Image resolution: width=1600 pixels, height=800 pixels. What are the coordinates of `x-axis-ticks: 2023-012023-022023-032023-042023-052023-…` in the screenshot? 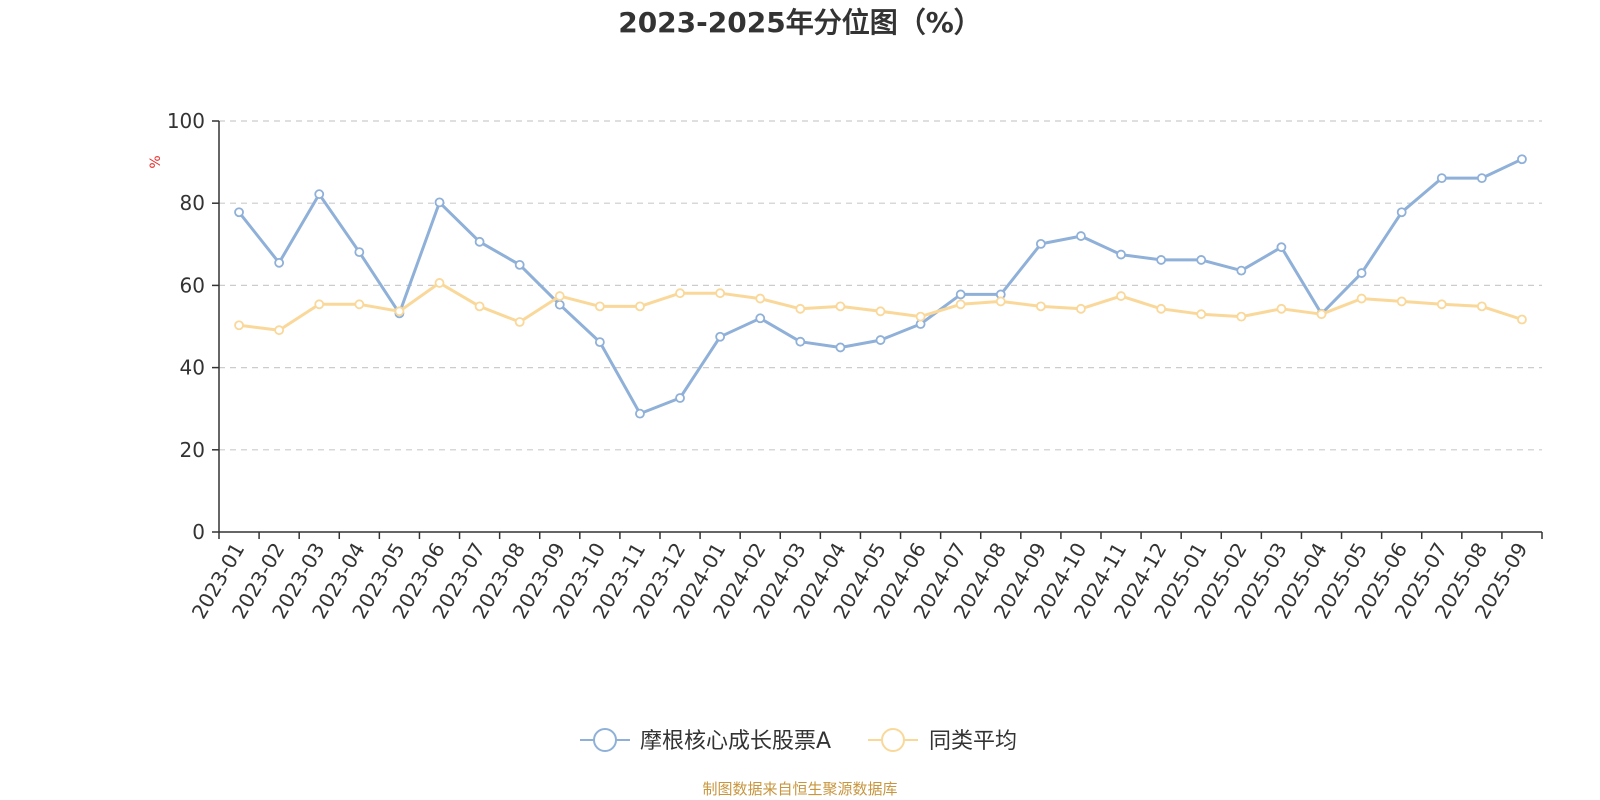 It's located at (865, 577).